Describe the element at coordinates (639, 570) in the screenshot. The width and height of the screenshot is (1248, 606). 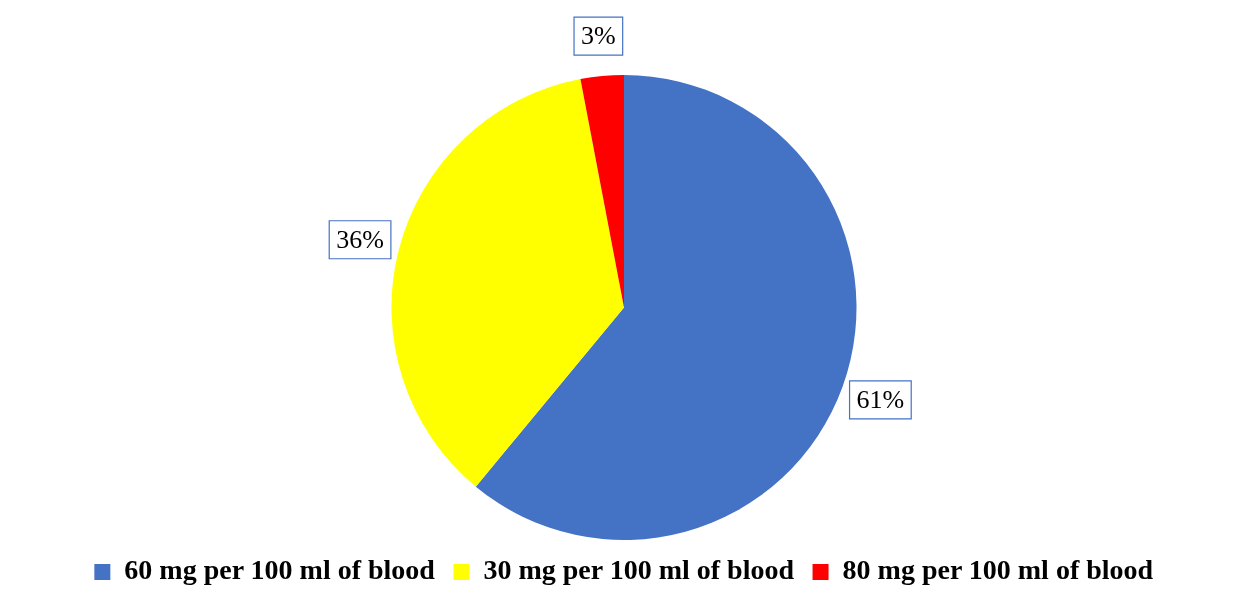
I see `legend-label: 30 mg per 100 ml of blood` at that location.